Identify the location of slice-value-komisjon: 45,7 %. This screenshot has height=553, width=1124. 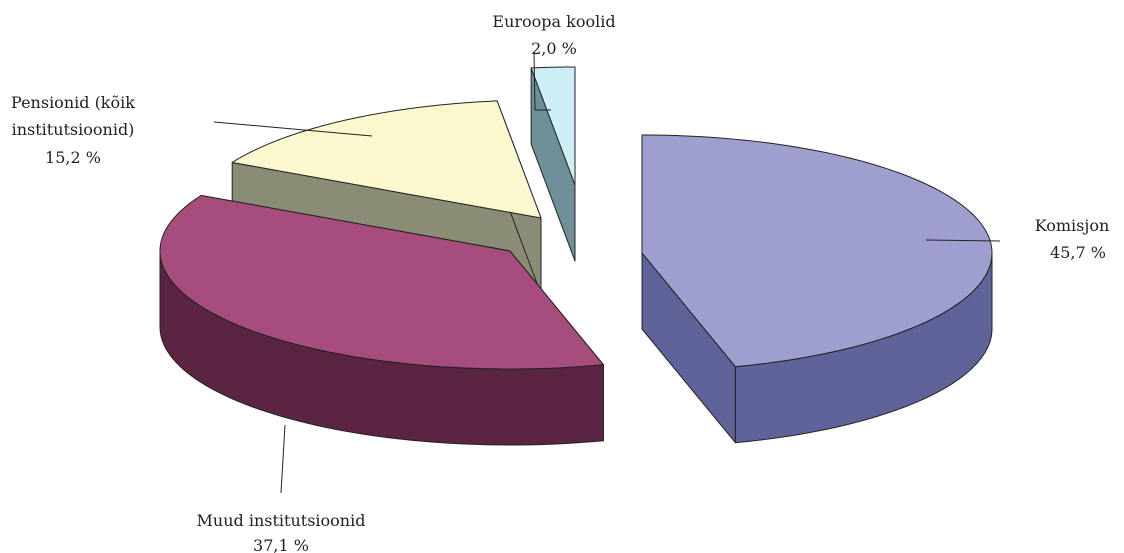
(1078, 252).